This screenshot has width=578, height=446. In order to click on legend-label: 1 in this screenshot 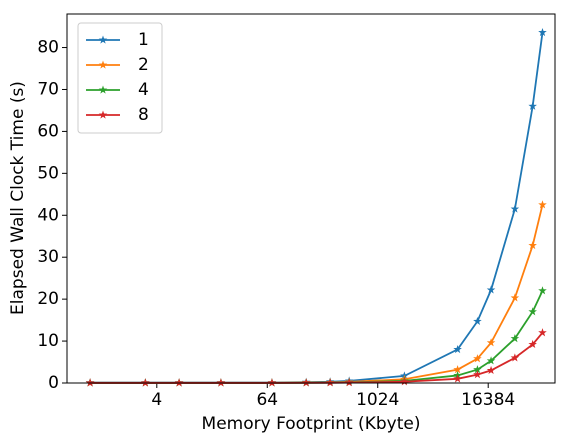, I will do `click(143, 40)`.